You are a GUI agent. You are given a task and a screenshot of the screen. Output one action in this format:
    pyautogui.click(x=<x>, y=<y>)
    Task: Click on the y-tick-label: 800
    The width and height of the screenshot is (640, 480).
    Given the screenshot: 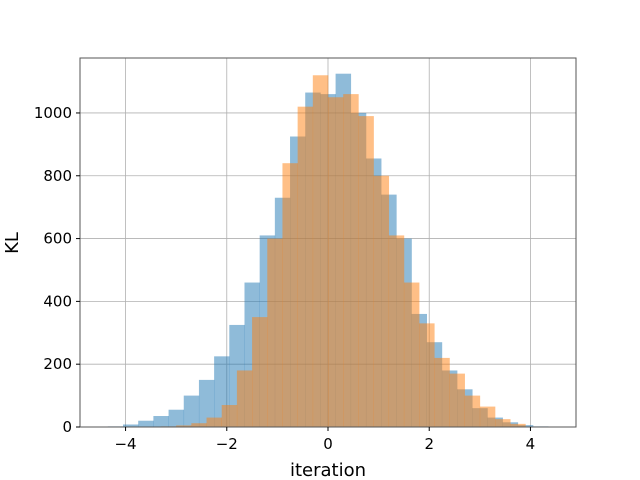 What is the action you would take?
    pyautogui.click(x=57, y=176)
    